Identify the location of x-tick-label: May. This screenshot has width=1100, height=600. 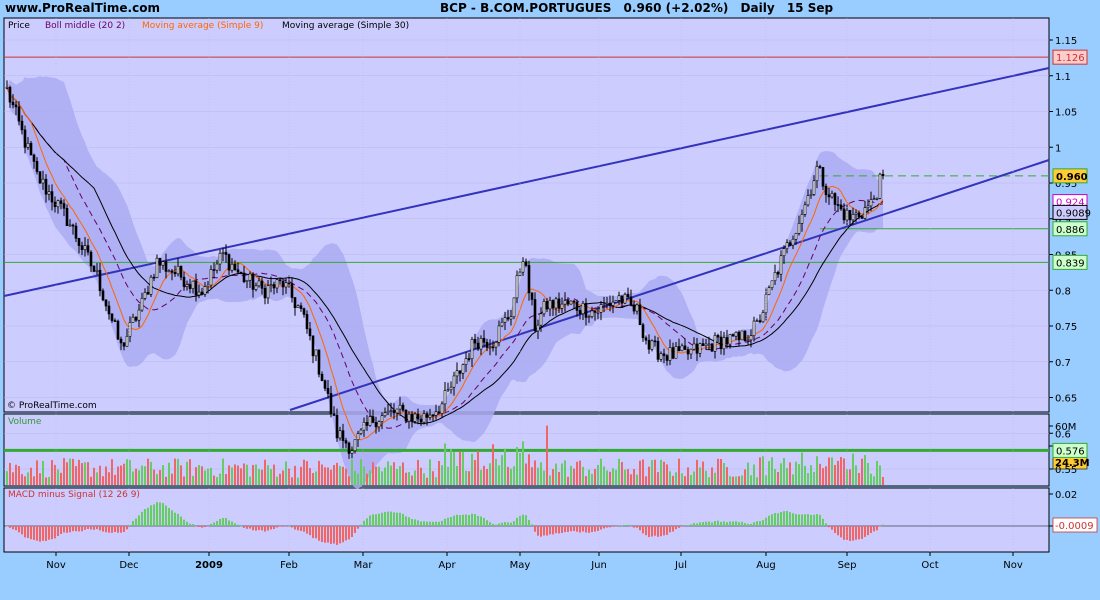
(520, 565).